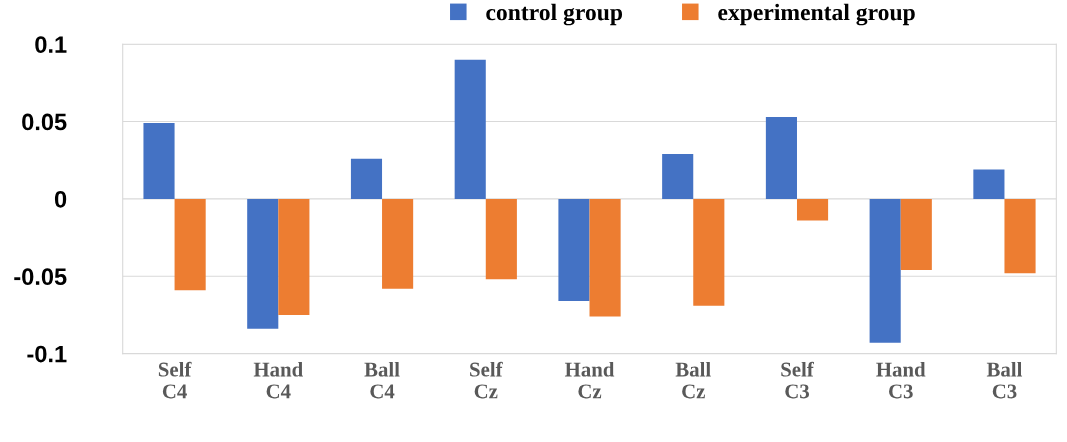 This screenshot has height=442, width=1067. What do you see at coordinates (382, 380) in the screenshot?
I see `x-tick-label: Ball C4` at bounding box center [382, 380].